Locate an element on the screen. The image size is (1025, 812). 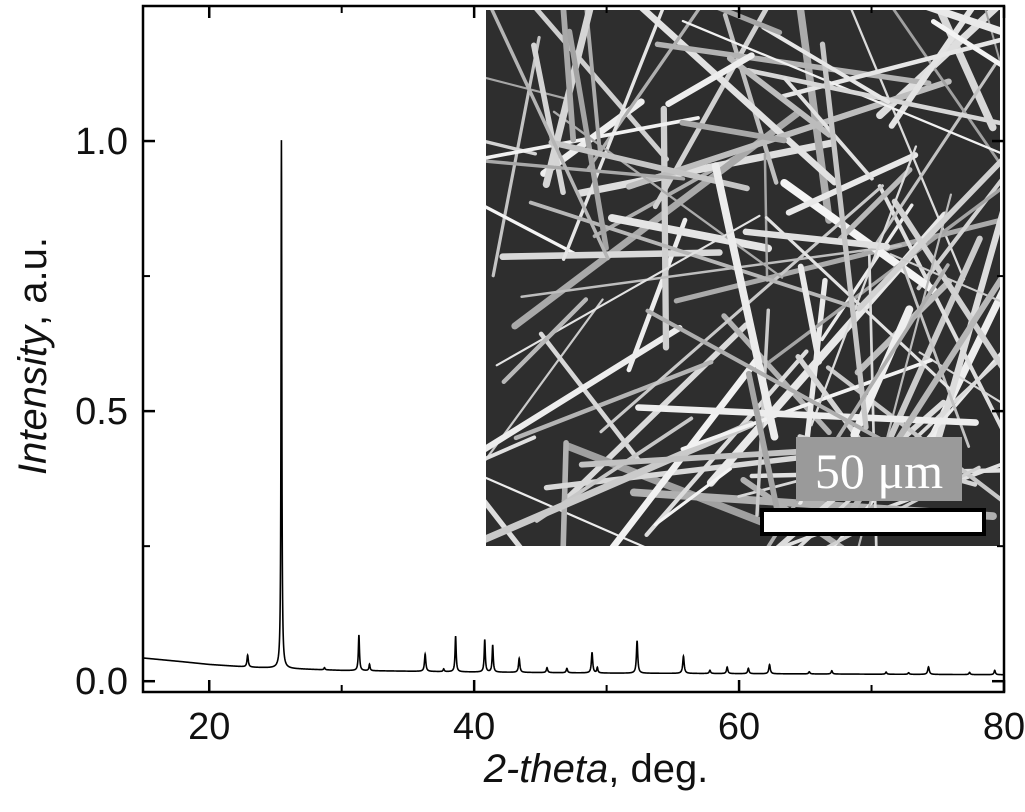
x-axis-title-italic: 2-theta is located at coordinates (546, 769).